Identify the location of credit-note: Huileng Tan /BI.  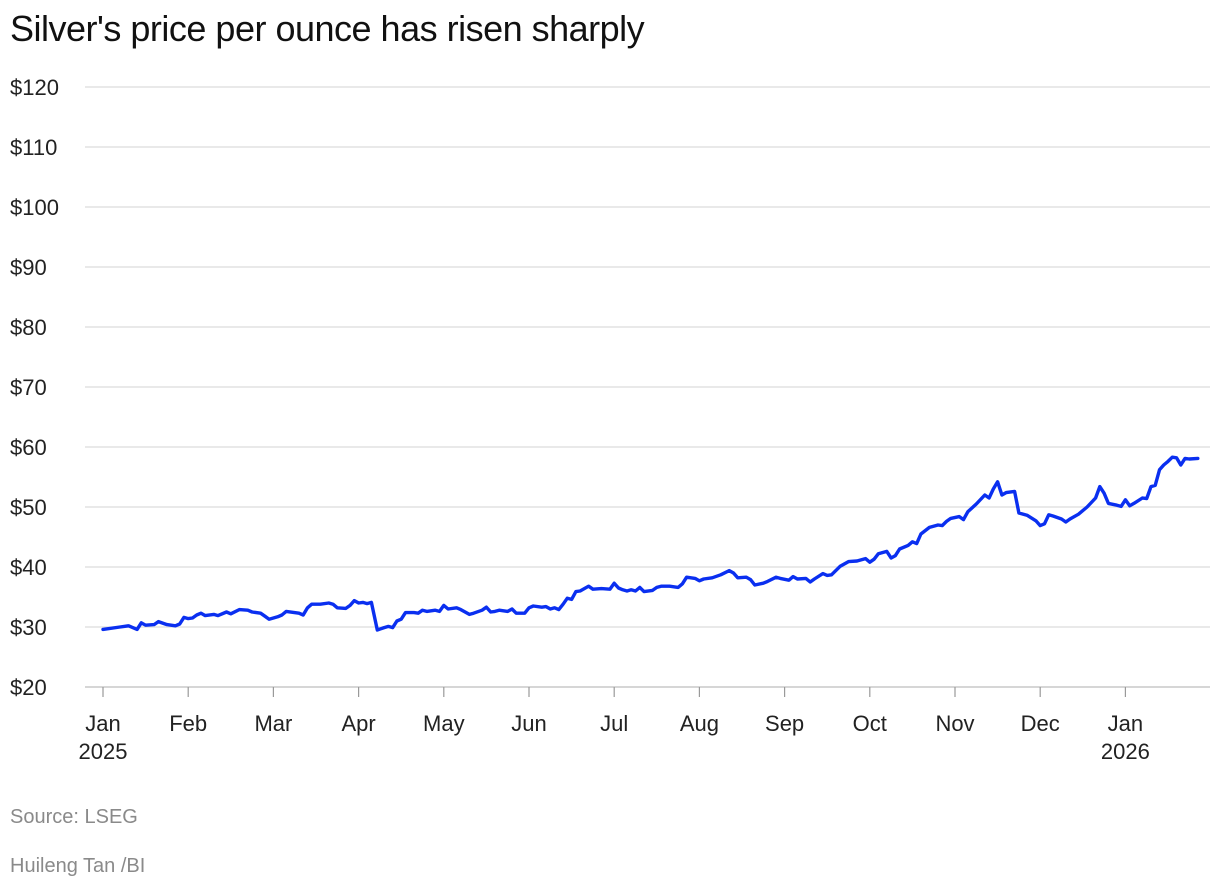
(78, 866).